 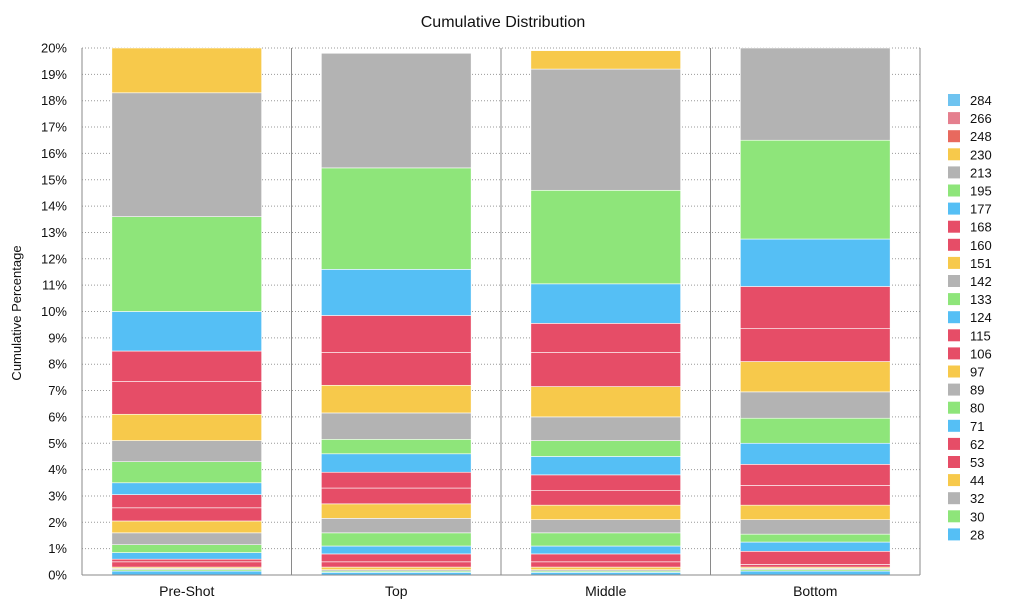 What do you see at coordinates (981, 263) in the screenshot?
I see `legend-label: 151` at bounding box center [981, 263].